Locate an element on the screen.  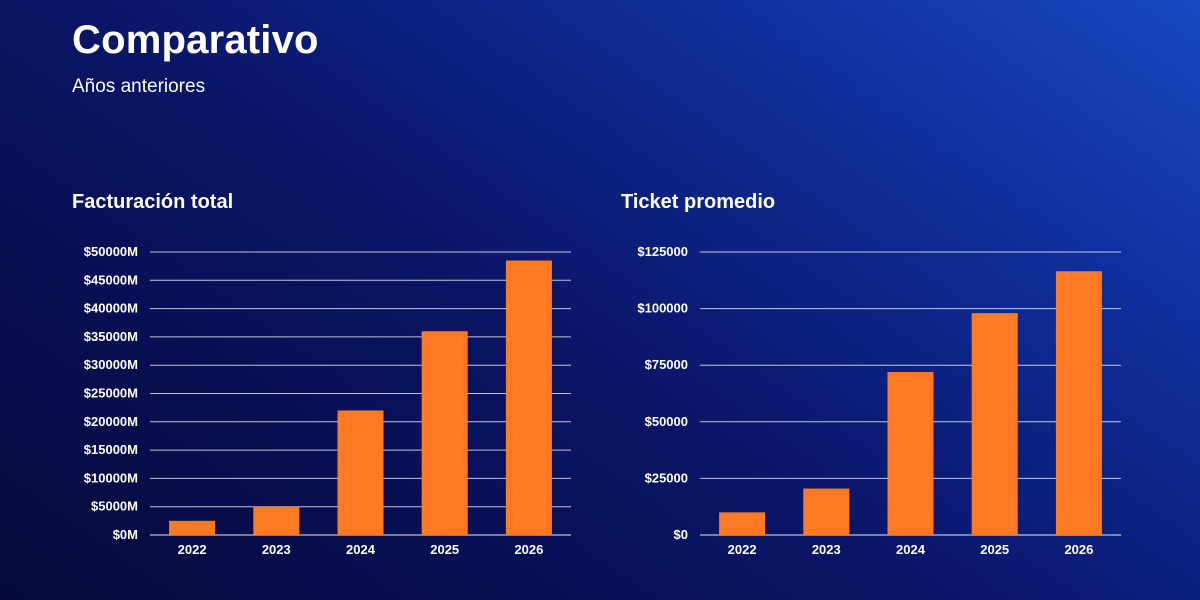
y-tick-label: $25000M is located at coordinates (111, 393).